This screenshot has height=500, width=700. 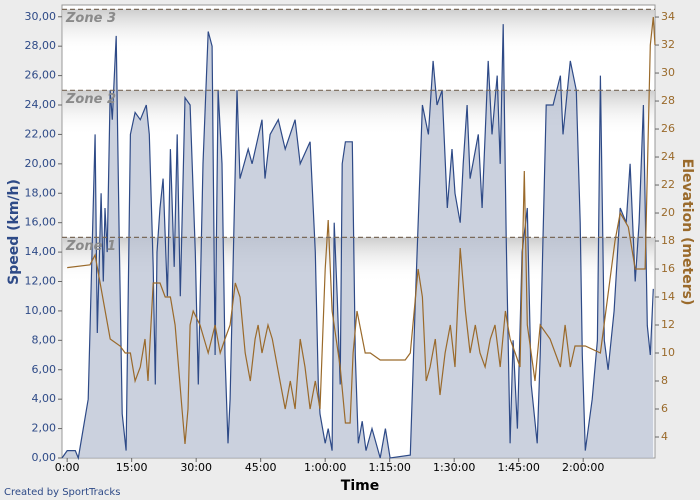 What do you see at coordinates (389, 467) in the screenshot?
I see `x-tick-label: 1:15:00` at bounding box center [389, 467].